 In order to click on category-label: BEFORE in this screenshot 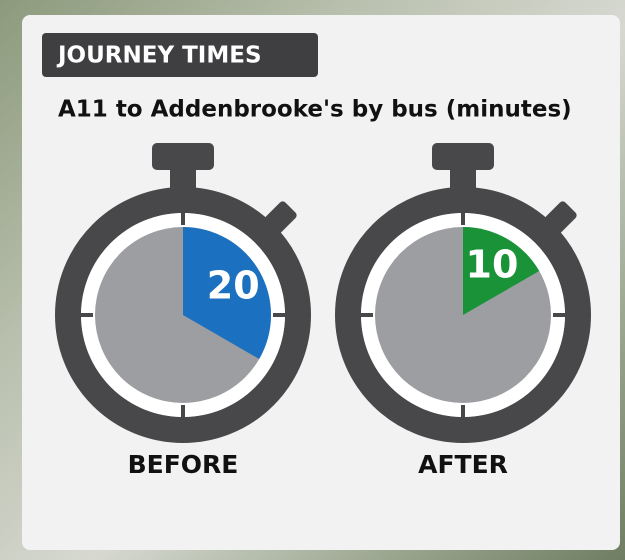, I will do `click(183, 464)`.